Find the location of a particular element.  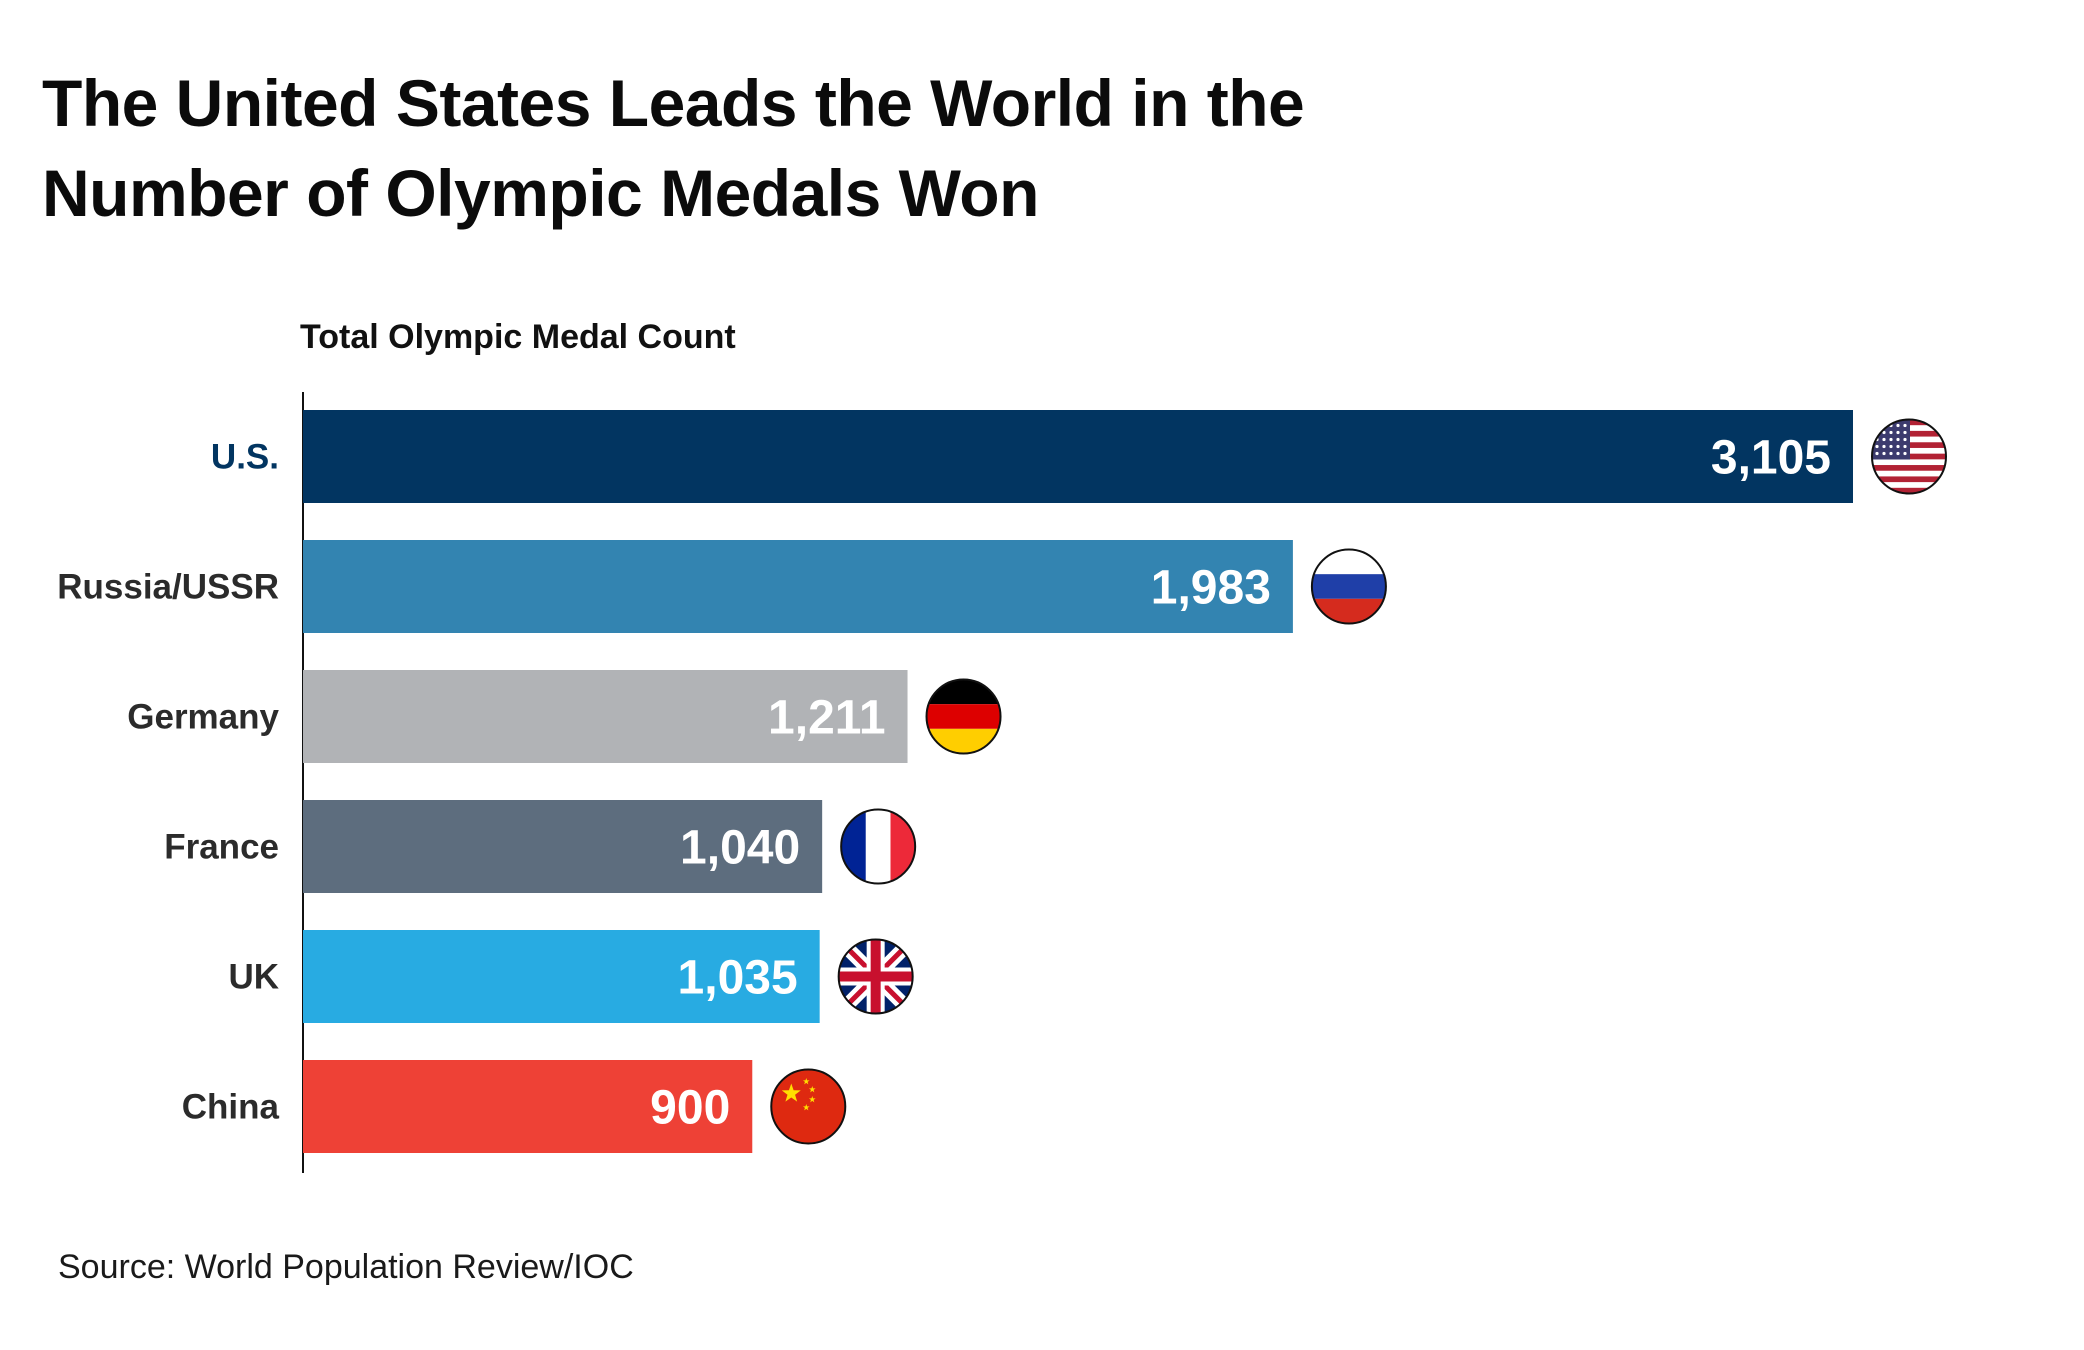

category-label-1: U.S. is located at coordinates (245, 457).